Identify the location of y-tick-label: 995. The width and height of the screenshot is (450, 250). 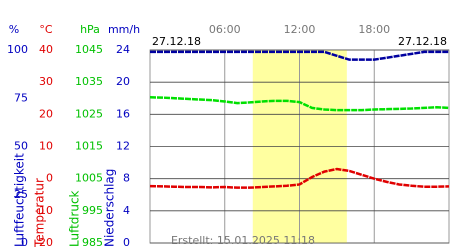
(92, 210).